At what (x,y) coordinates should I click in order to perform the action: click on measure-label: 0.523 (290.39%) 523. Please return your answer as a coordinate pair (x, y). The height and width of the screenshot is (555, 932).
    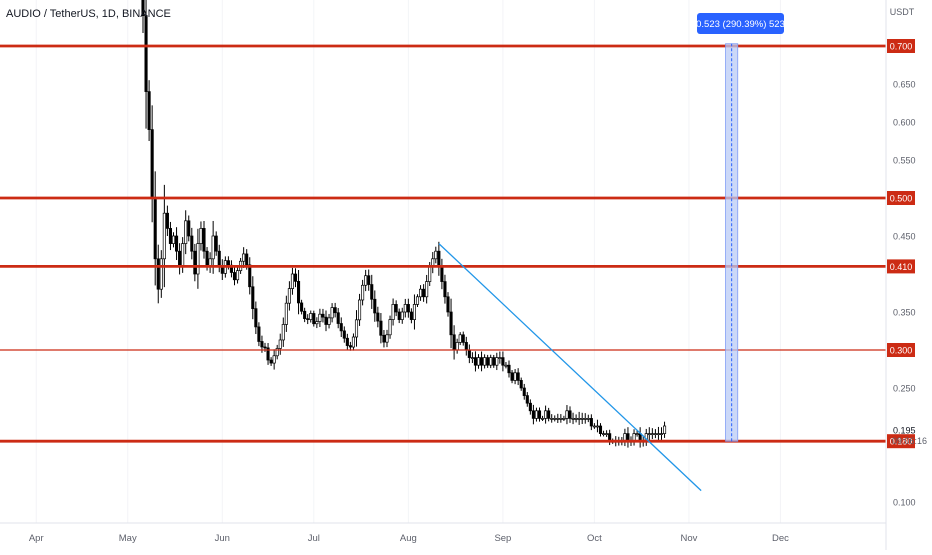
    Looking at the image, I should click on (740, 24).